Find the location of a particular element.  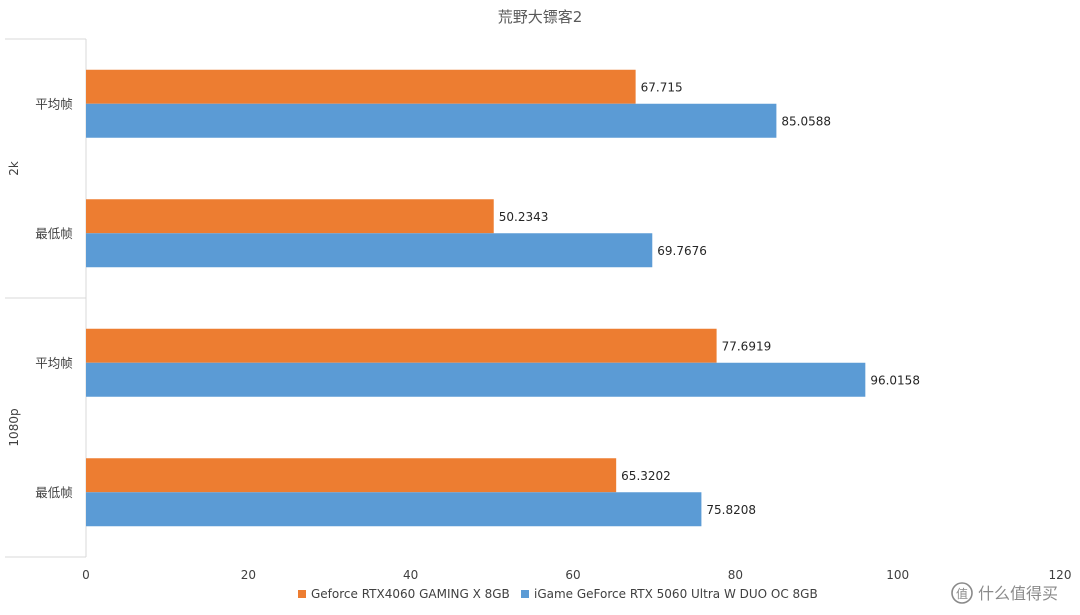

data-label: 50.2343 is located at coordinates (524, 217).